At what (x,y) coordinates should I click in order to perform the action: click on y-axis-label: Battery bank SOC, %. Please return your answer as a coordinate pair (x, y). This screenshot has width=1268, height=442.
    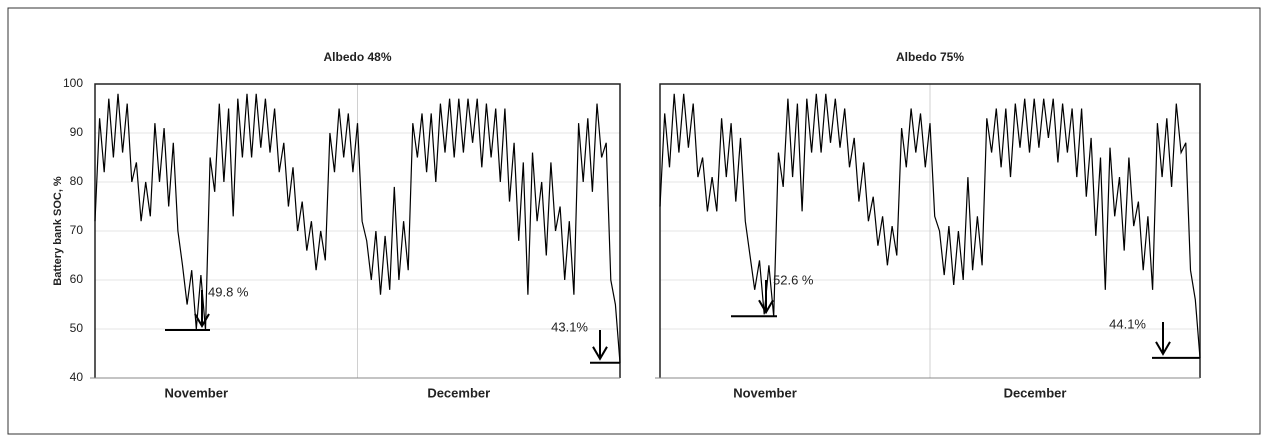
    Looking at the image, I should click on (58, 231).